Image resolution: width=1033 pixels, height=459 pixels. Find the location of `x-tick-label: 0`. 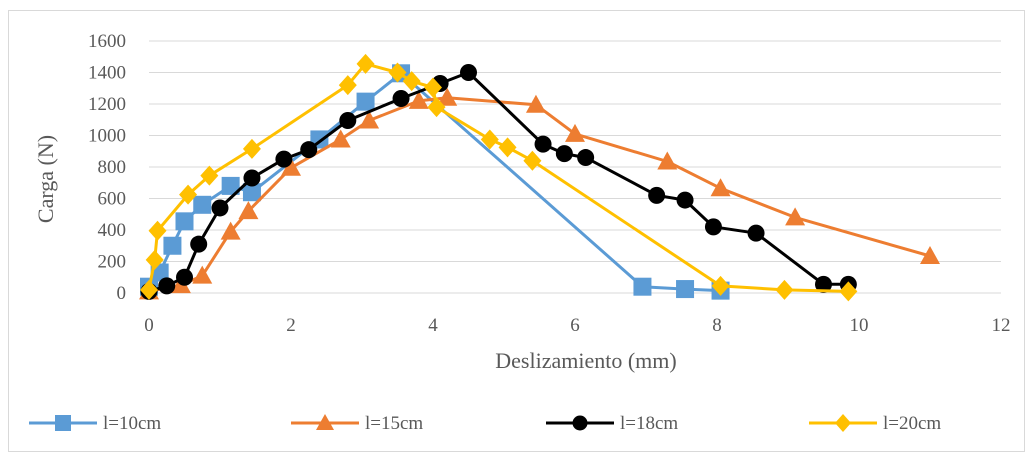

x-tick-label: 0 is located at coordinates (149, 325).